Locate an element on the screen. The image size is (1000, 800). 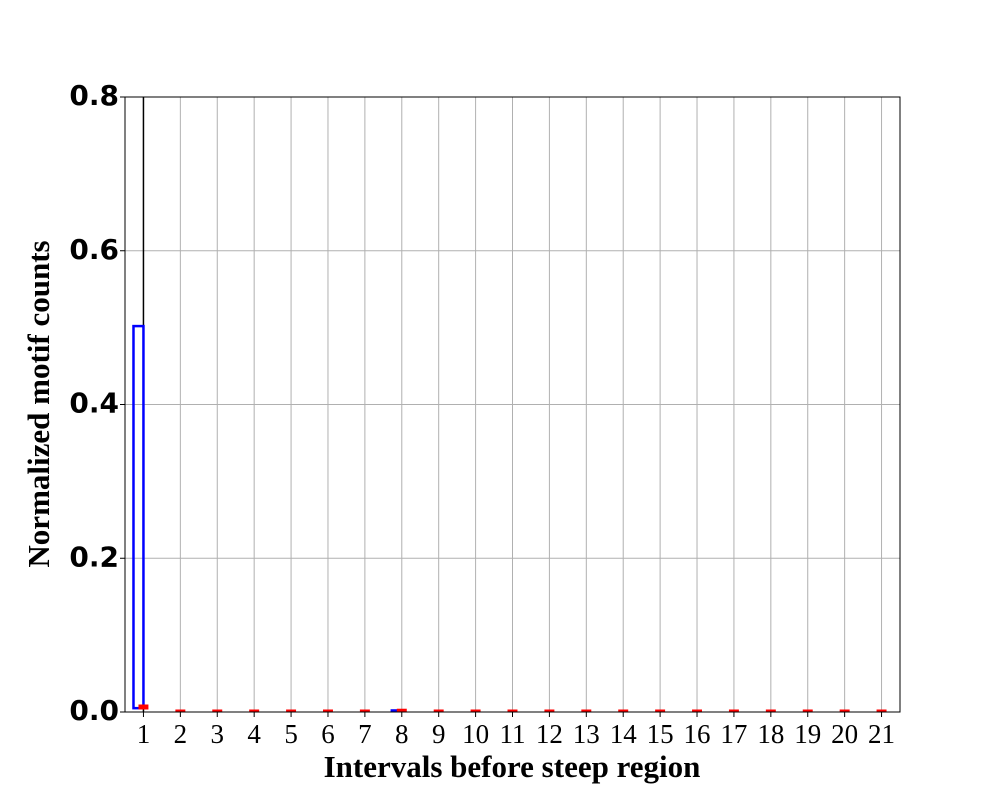
x-axis-label: Intervals before steep region is located at coordinates (512, 766).